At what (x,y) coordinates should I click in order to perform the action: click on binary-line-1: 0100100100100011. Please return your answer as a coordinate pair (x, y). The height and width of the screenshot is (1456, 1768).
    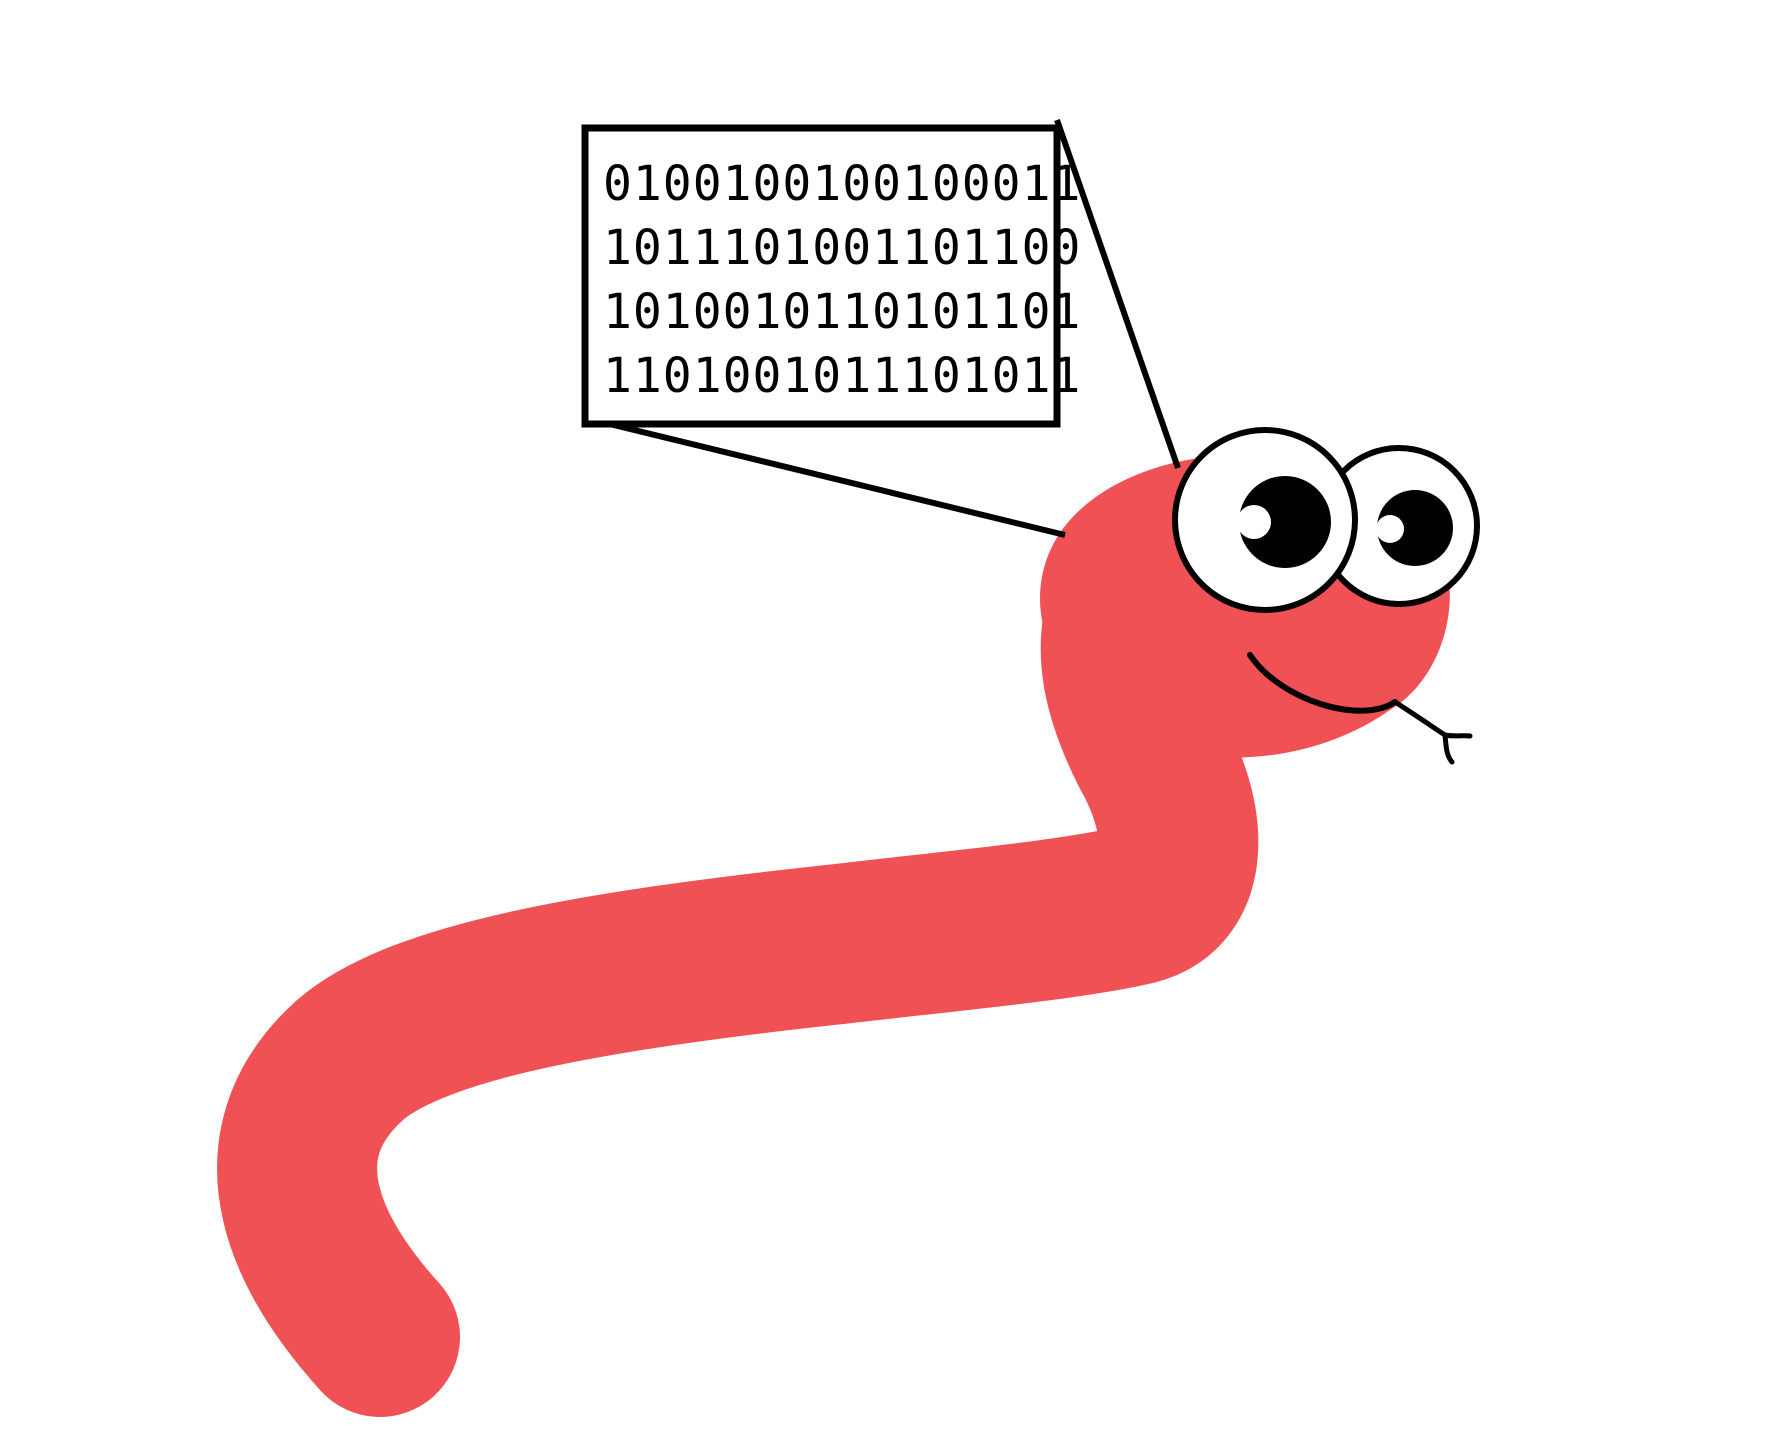
    Looking at the image, I should click on (842, 184).